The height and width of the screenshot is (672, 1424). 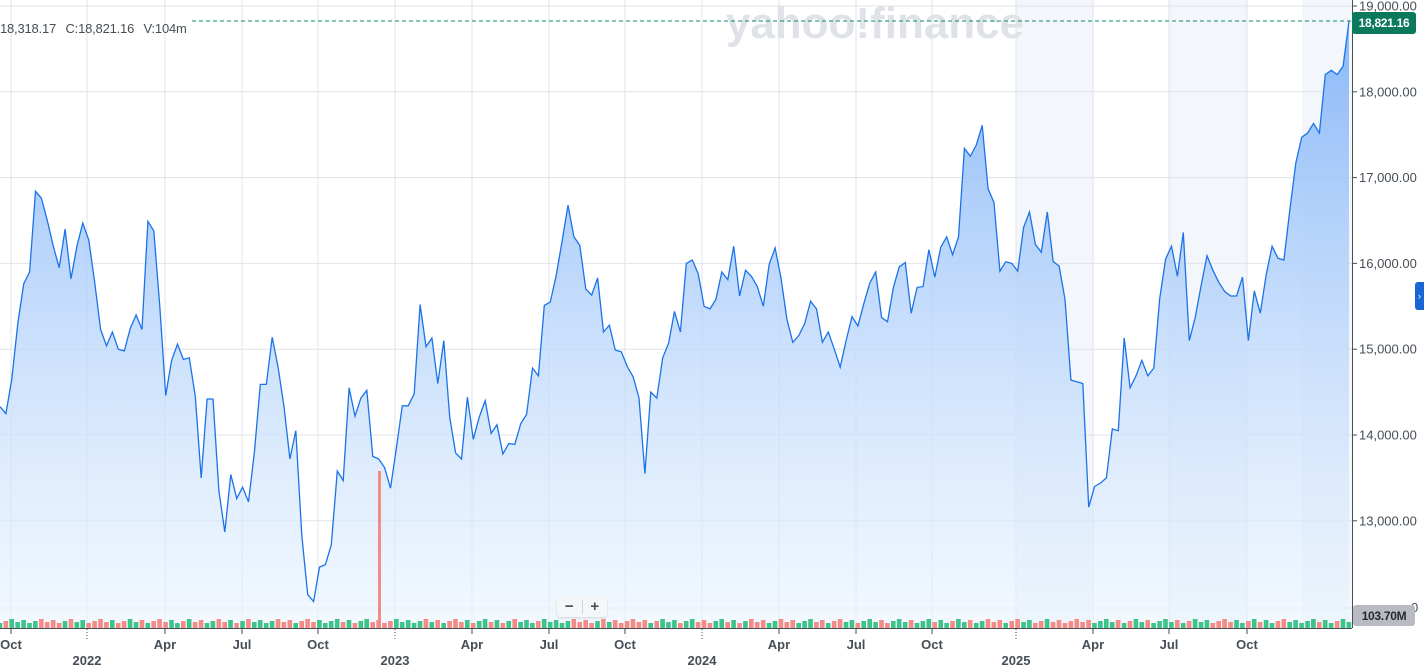 I want to click on close-value: C:18,821.16, so click(x=100, y=28).